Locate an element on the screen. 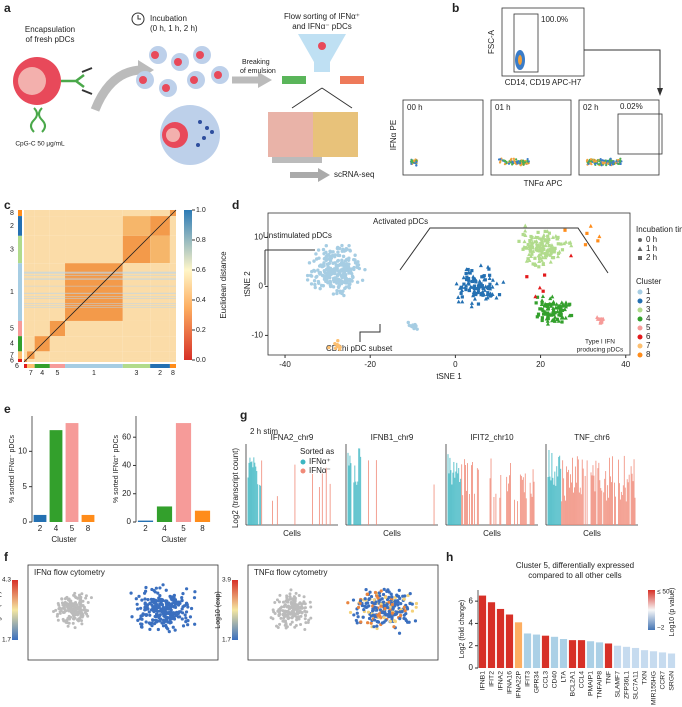 This screenshot has height=707, width=682. arrow-head is located at coordinates (265, 80).